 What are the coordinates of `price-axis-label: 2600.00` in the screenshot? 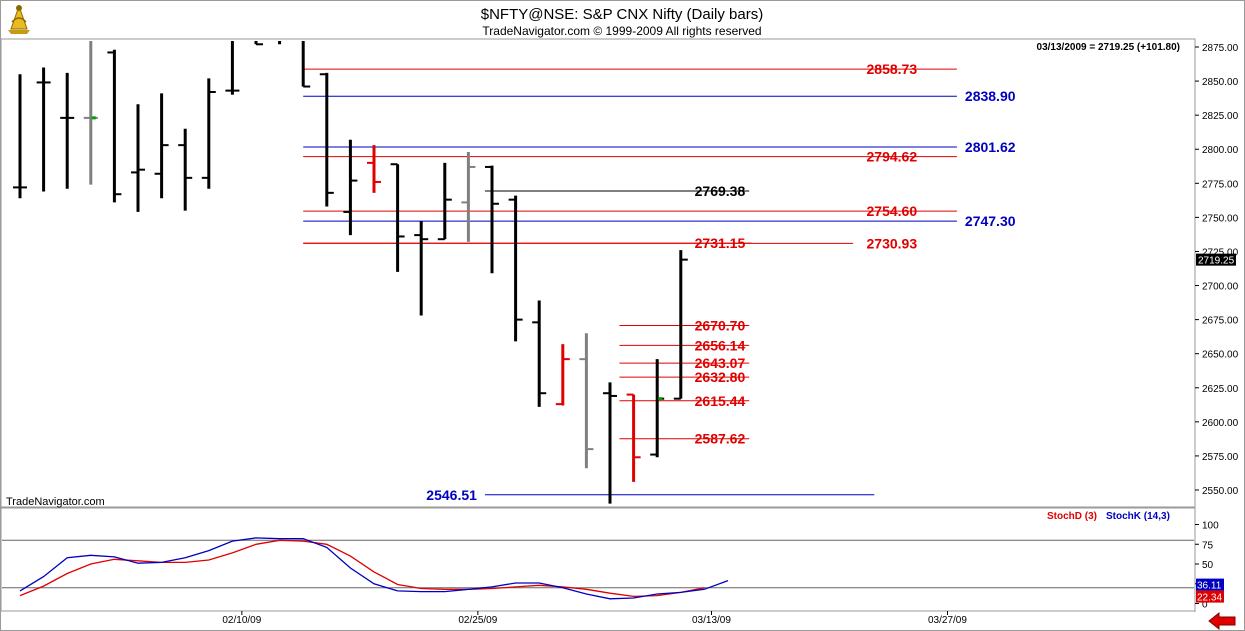 It's located at (1220, 423).